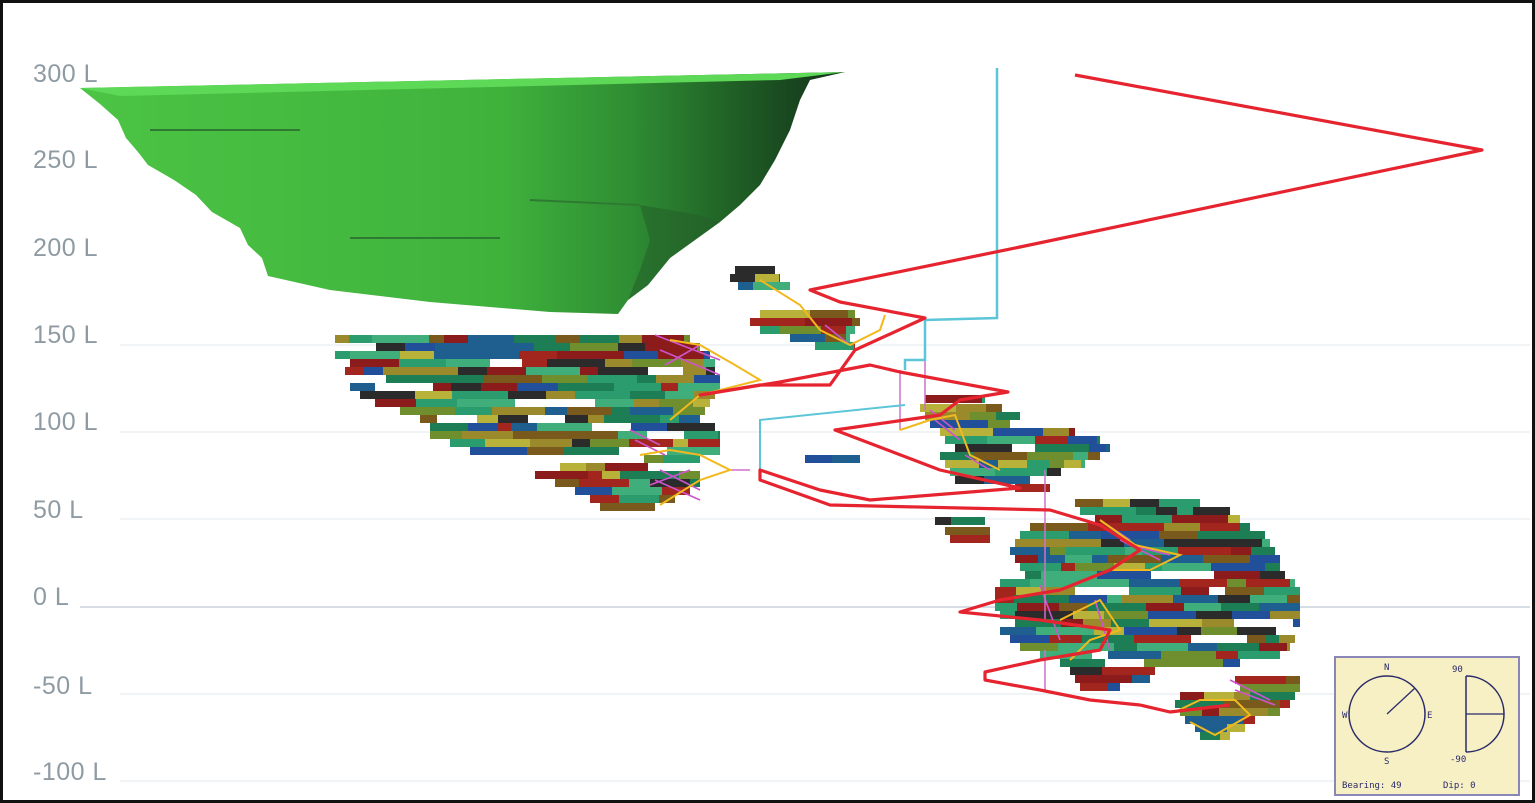 The width and height of the screenshot is (1535, 803). Describe the element at coordinates (462, 84) in the screenshot. I see `pit-rim-highlight` at that location.